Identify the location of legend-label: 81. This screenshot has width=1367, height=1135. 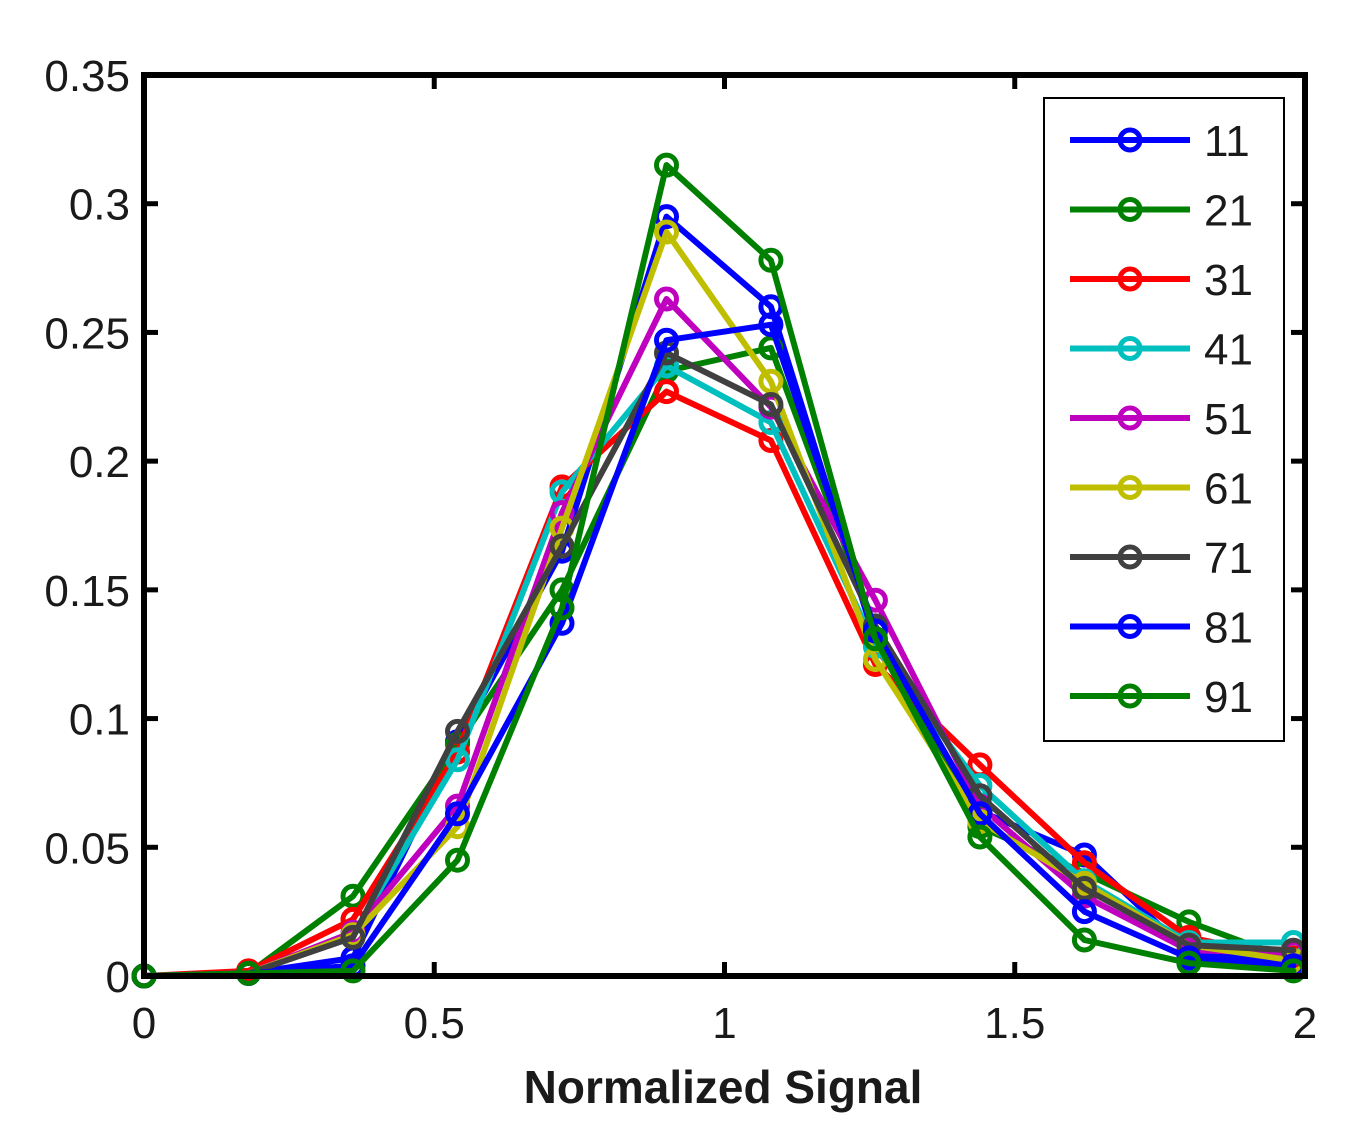
(1228, 628).